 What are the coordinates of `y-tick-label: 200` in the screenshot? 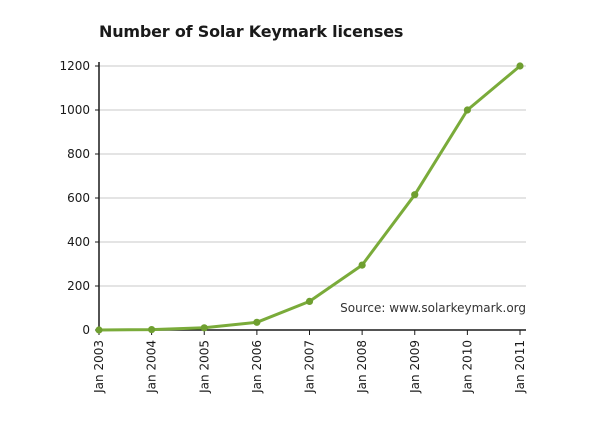 It's located at (78, 286).